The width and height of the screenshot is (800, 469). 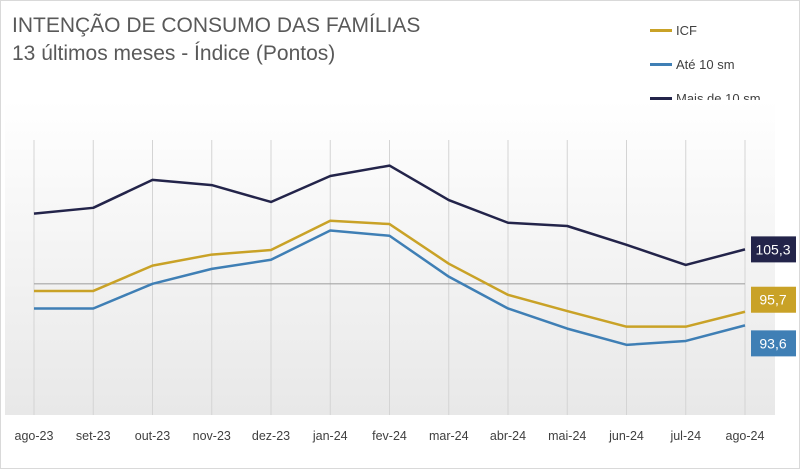 What do you see at coordinates (508, 436) in the screenshot?
I see `x-tick-label: abr-24` at bounding box center [508, 436].